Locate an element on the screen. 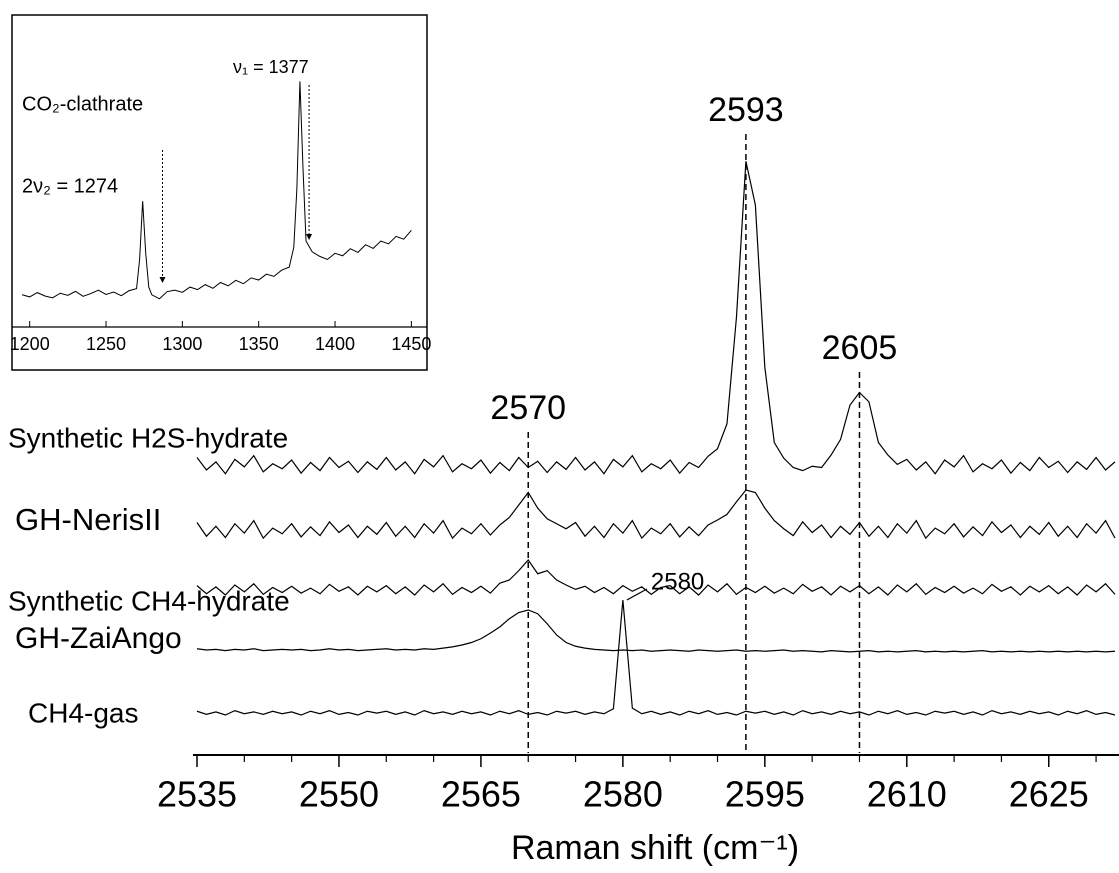  series-label: Synthetic CH4-hydrate is located at coordinates (149, 600).